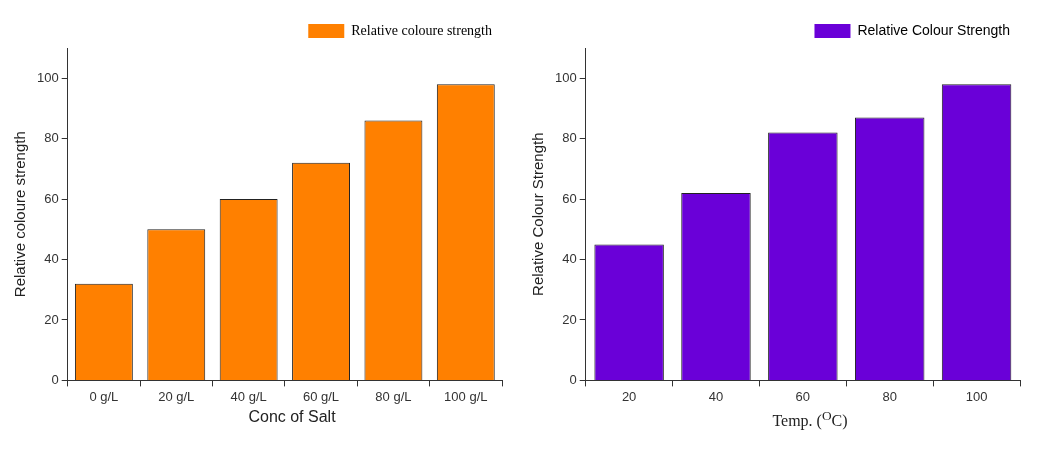  What do you see at coordinates (321, 396) in the screenshot?
I see `x-tick-label: 60 g/L` at bounding box center [321, 396].